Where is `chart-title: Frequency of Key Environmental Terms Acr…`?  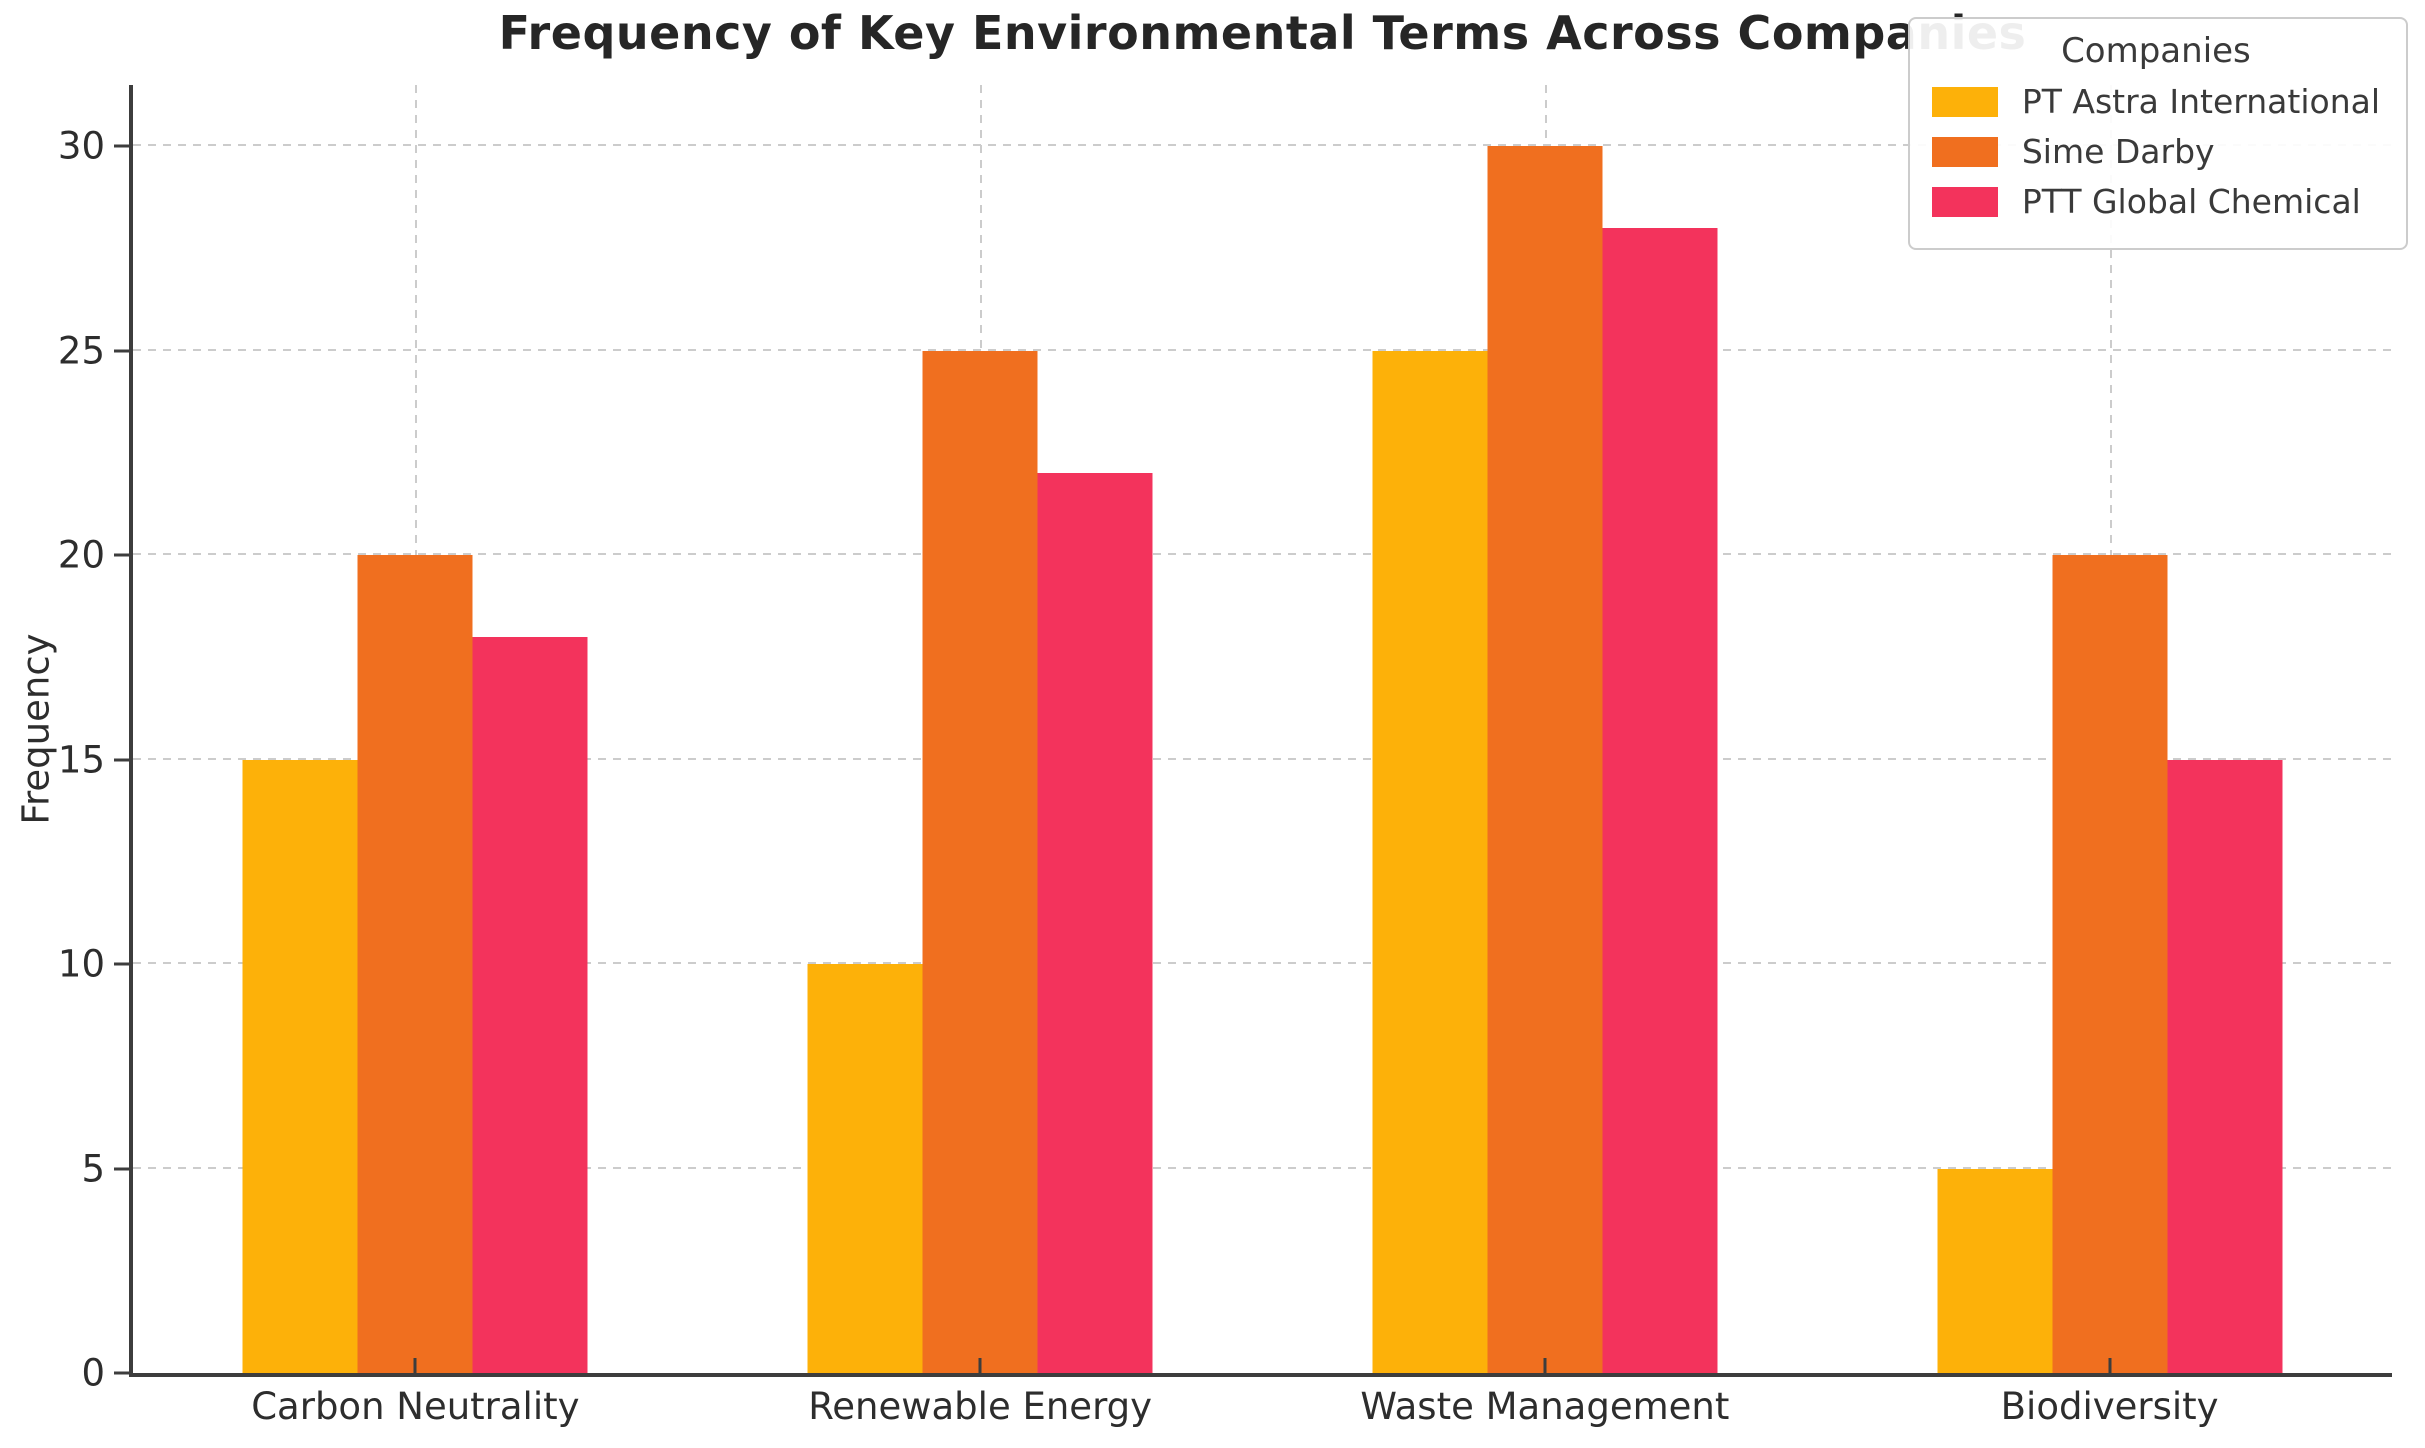 chart-title: Frequency of Key Environmental Terms Acr… is located at coordinates (1262, 33).